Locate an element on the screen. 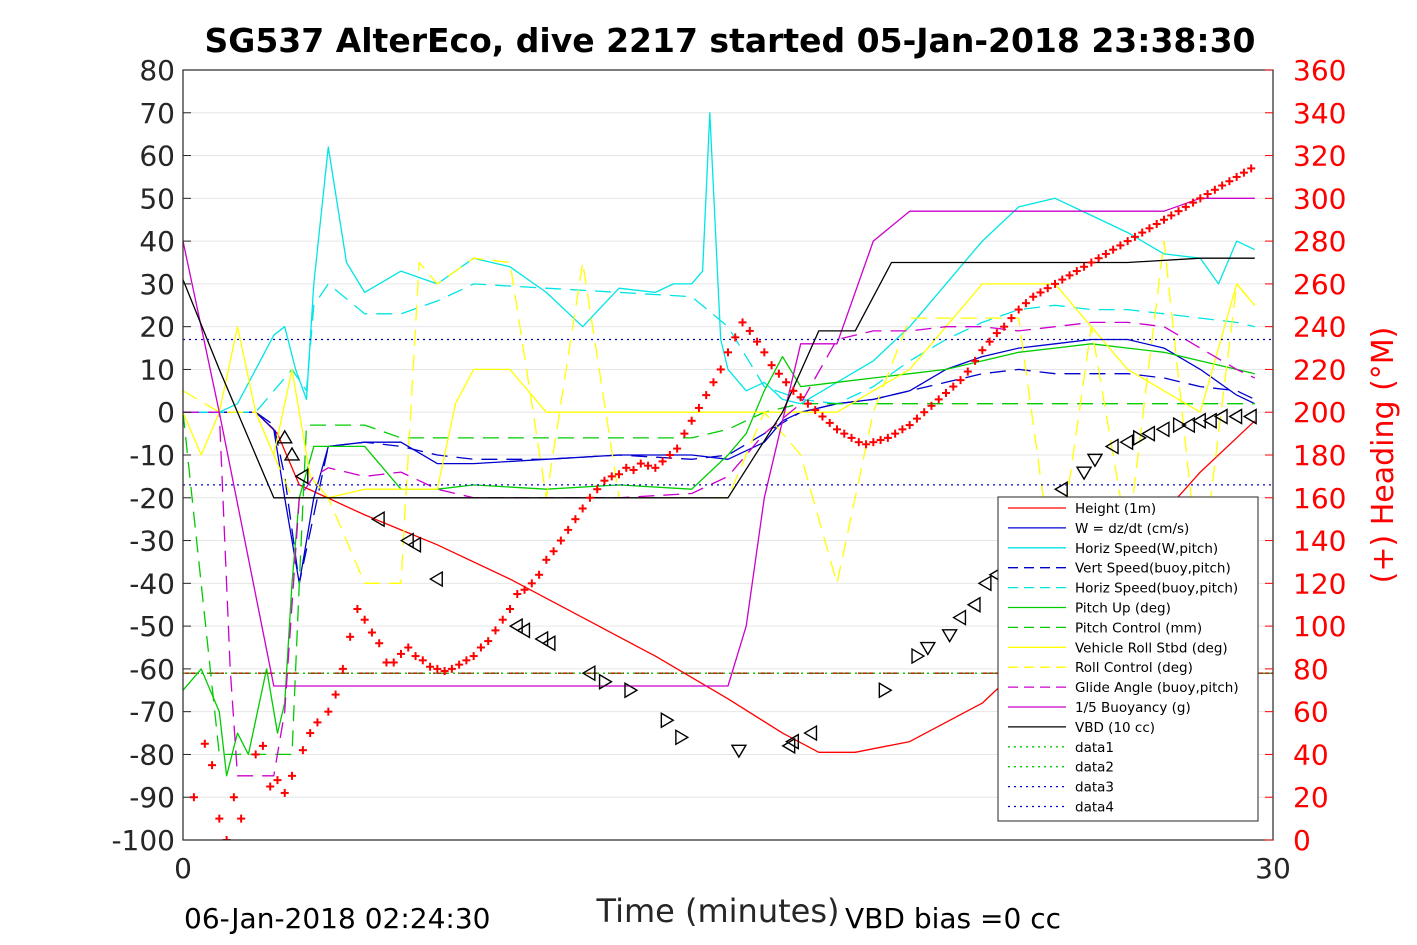 The image size is (1417, 945). y-tick-label: -100 is located at coordinates (143, 840).